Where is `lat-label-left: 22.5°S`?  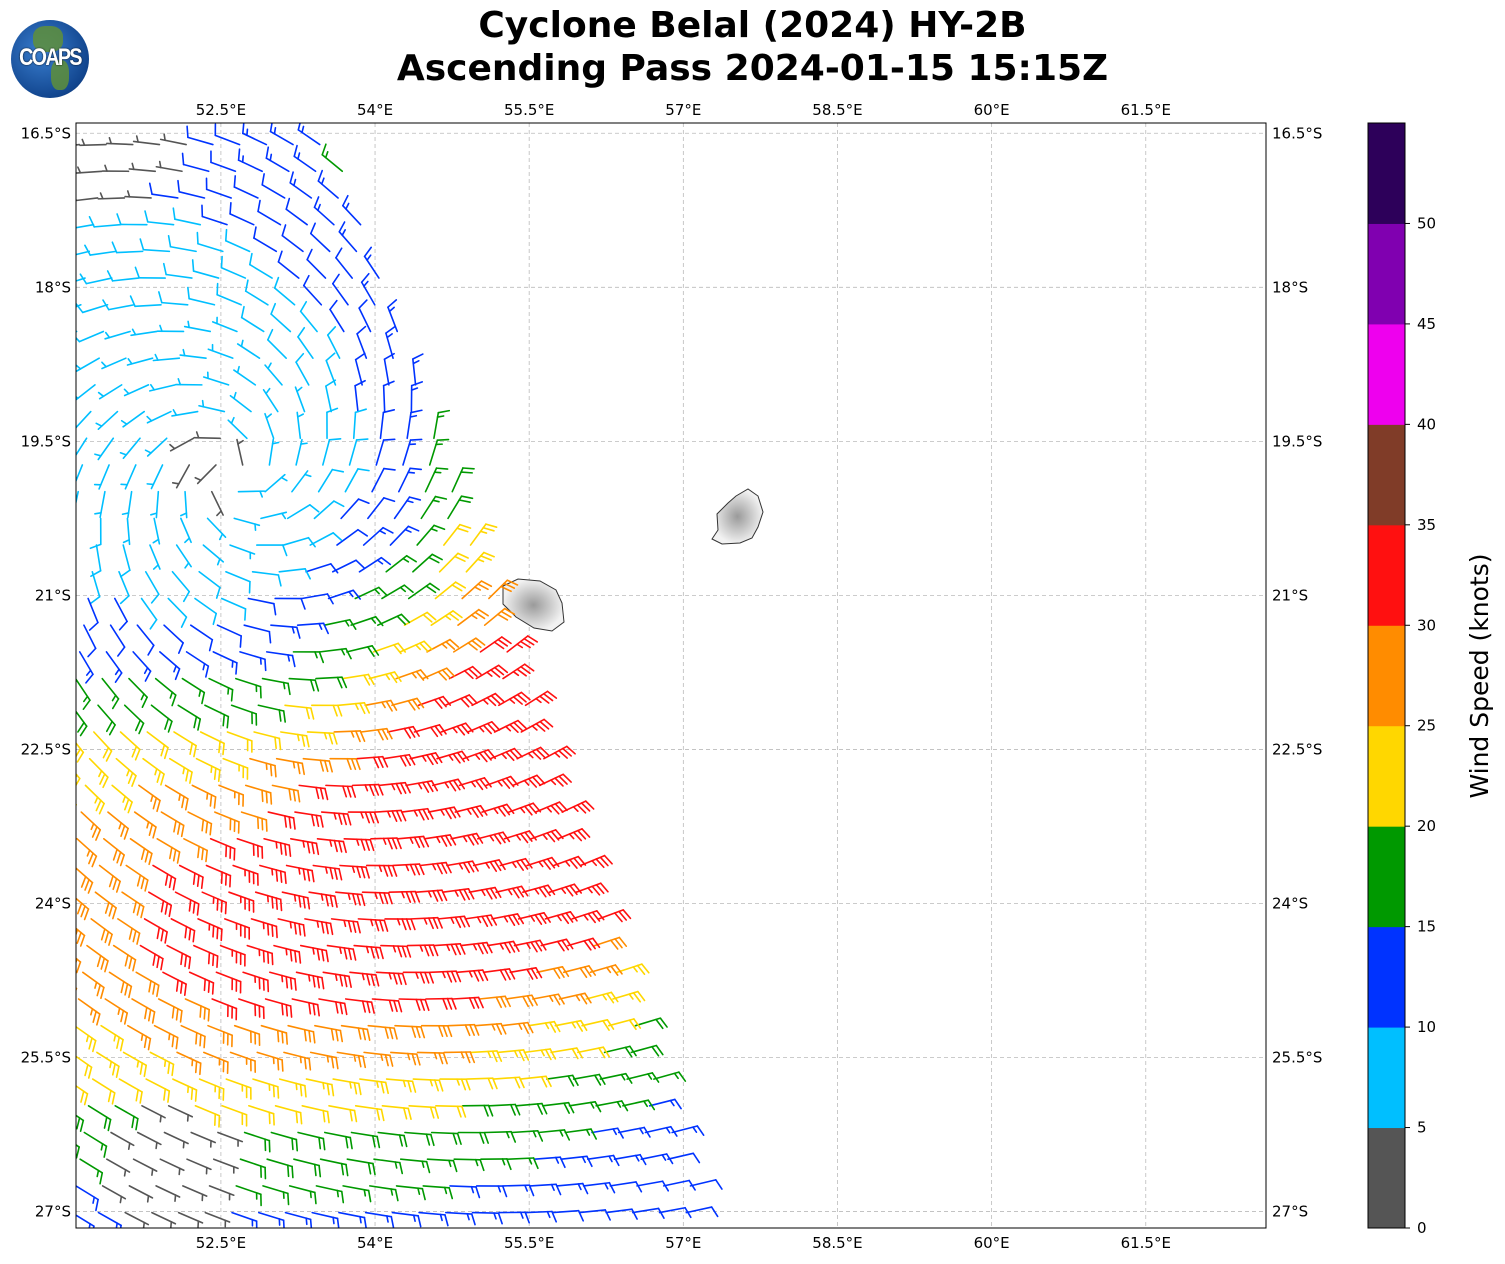 lat-label-left: 22.5°S is located at coordinates (46, 749).